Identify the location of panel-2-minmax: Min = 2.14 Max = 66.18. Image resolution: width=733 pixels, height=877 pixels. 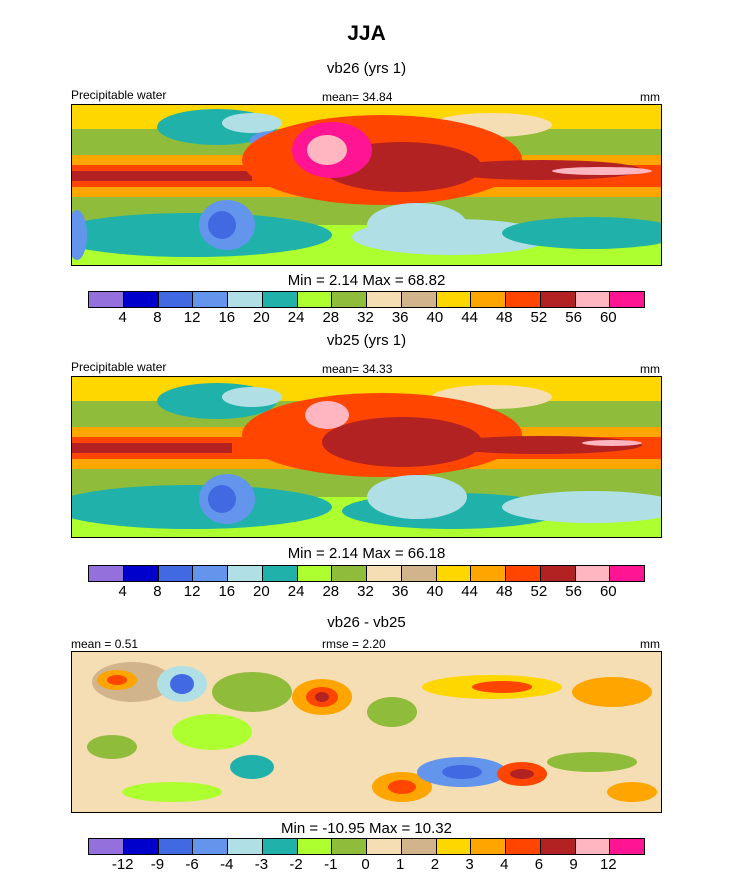
(366, 553).